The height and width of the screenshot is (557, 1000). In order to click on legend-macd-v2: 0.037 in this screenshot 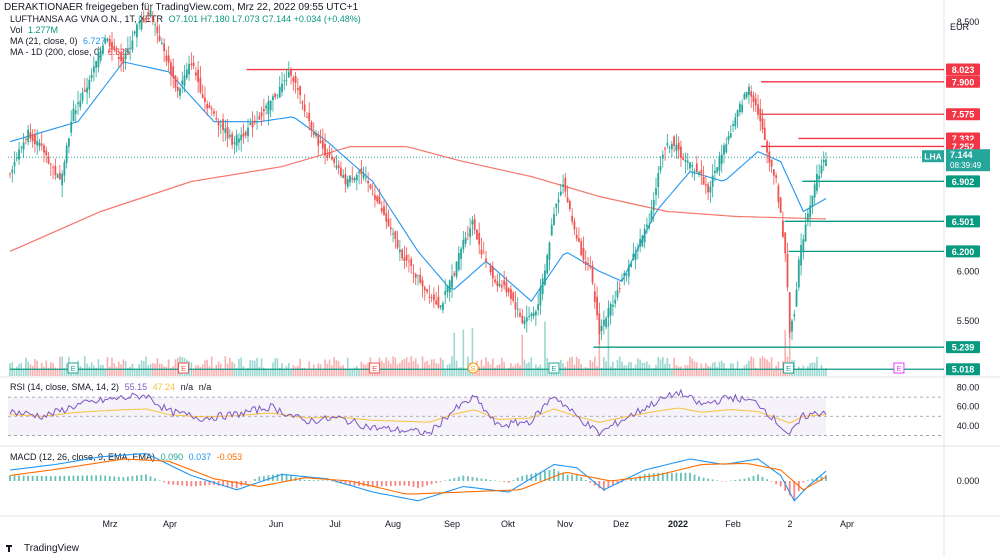, I will do `click(200, 457)`.